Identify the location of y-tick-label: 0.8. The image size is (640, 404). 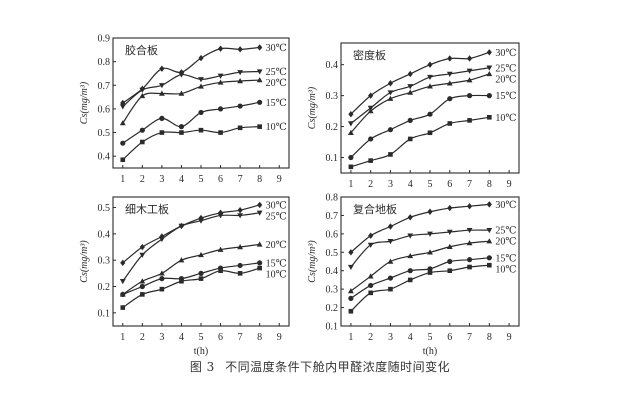
(104, 62).